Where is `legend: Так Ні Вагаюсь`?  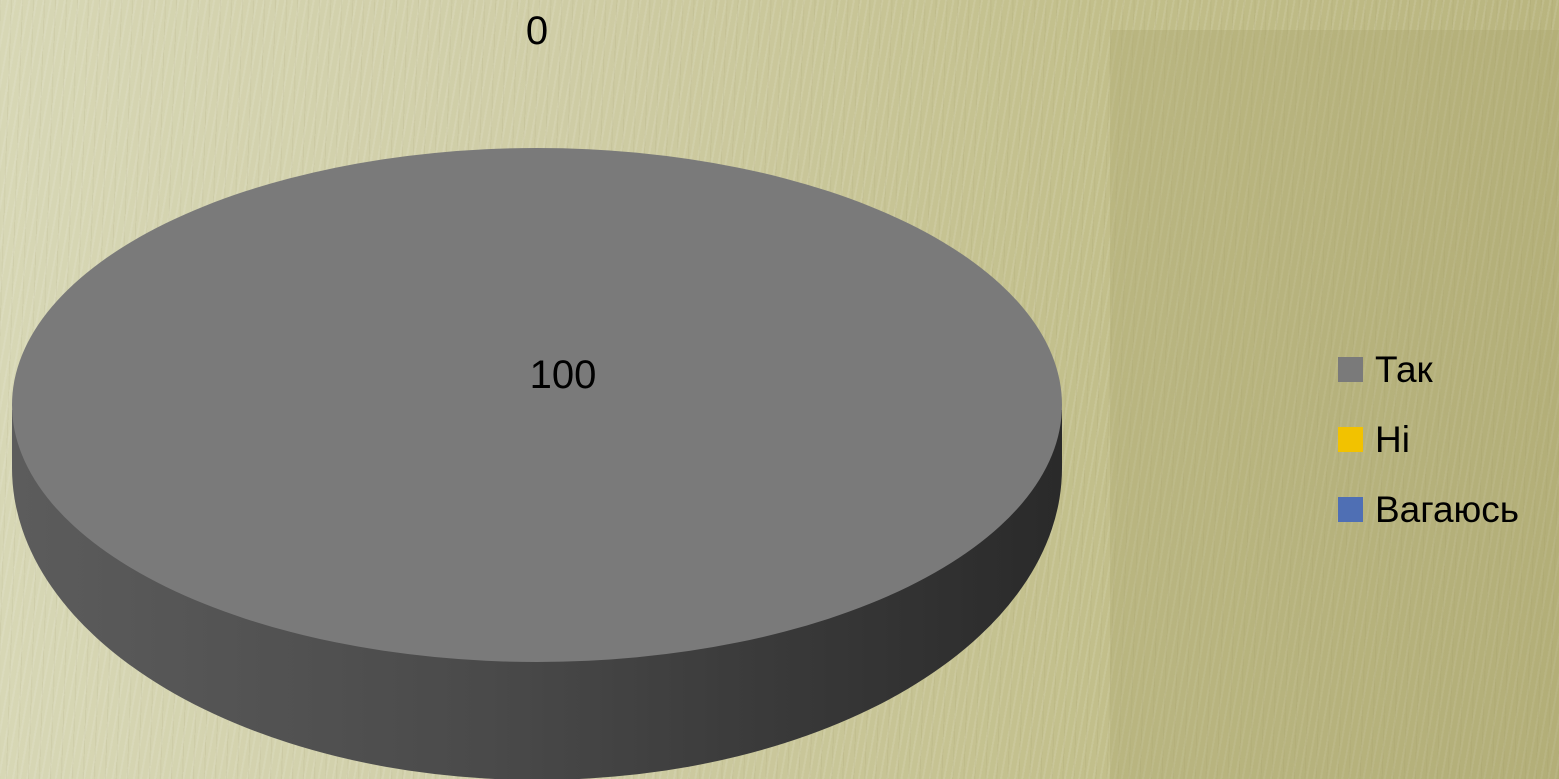 legend: Так Ні Вагаюсь is located at coordinates (1428, 439).